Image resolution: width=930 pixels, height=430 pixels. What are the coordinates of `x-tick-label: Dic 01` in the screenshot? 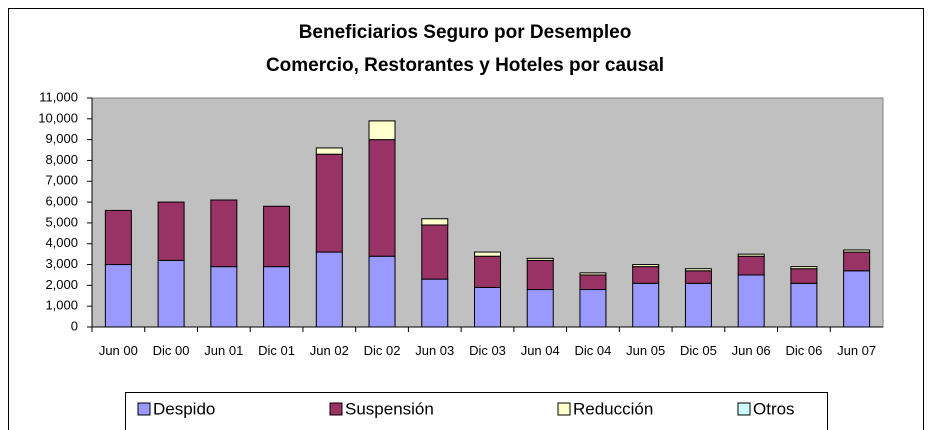 It's located at (276, 350).